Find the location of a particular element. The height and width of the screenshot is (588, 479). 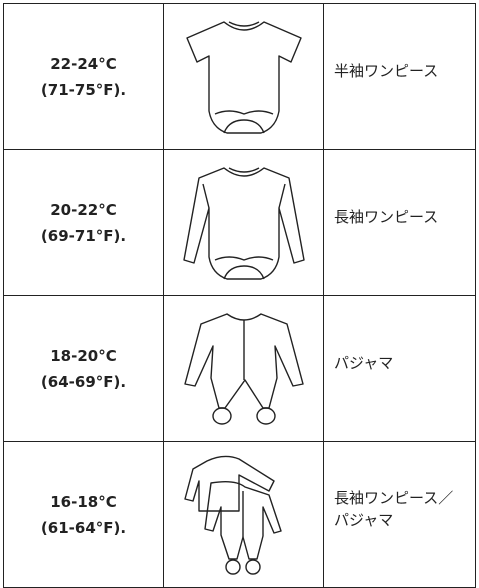

long-sleeve-bodysuit-icon is located at coordinates (243, 223).